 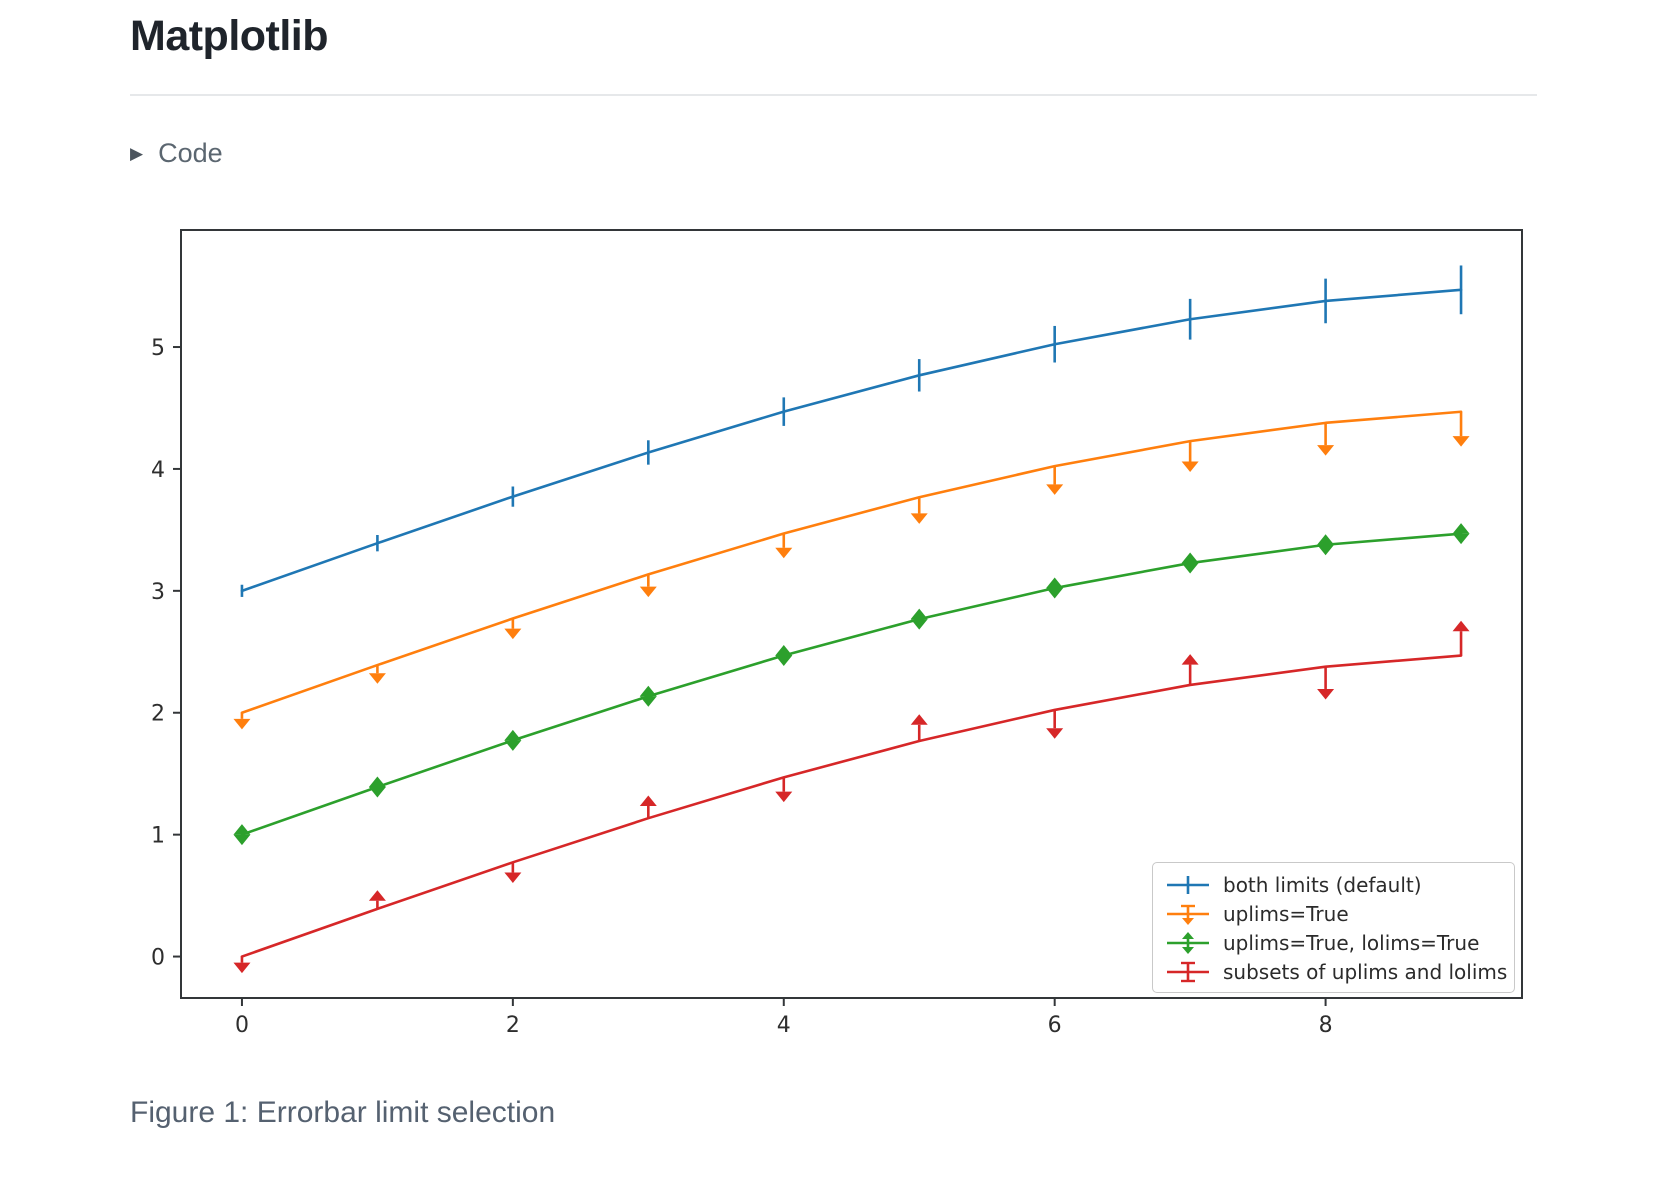 I want to click on page-title: Matplotlib, so click(x=229, y=36).